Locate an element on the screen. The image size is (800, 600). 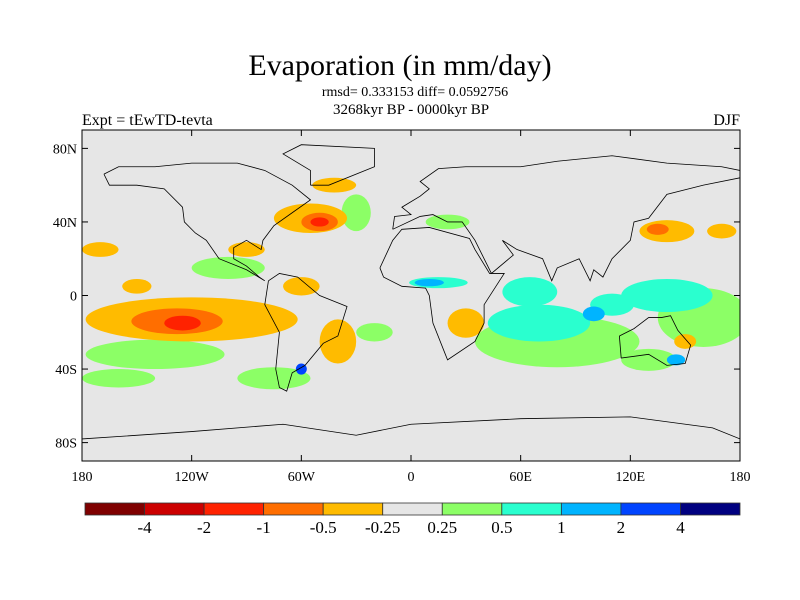
colorbar-label: 1 is located at coordinates (561, 527).